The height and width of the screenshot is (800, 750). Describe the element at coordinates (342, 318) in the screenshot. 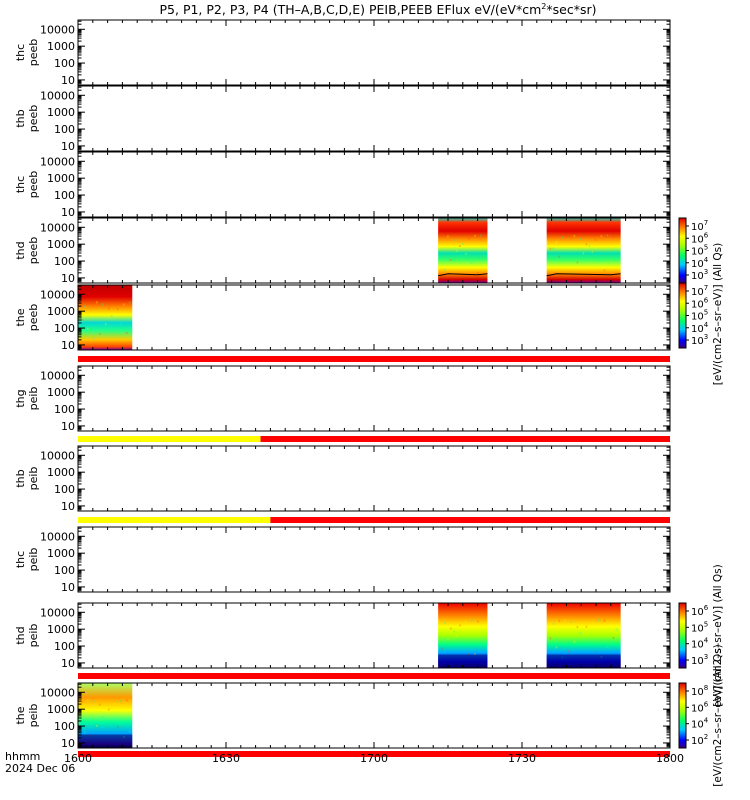

I see `panel: 10 100 1000 10000 the peeb` at that location.